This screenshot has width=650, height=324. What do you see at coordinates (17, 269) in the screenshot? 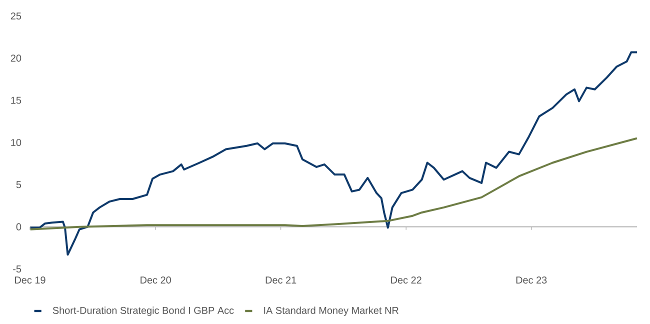
I see `y-tick-label: -5` at bounding box center [17, 269].